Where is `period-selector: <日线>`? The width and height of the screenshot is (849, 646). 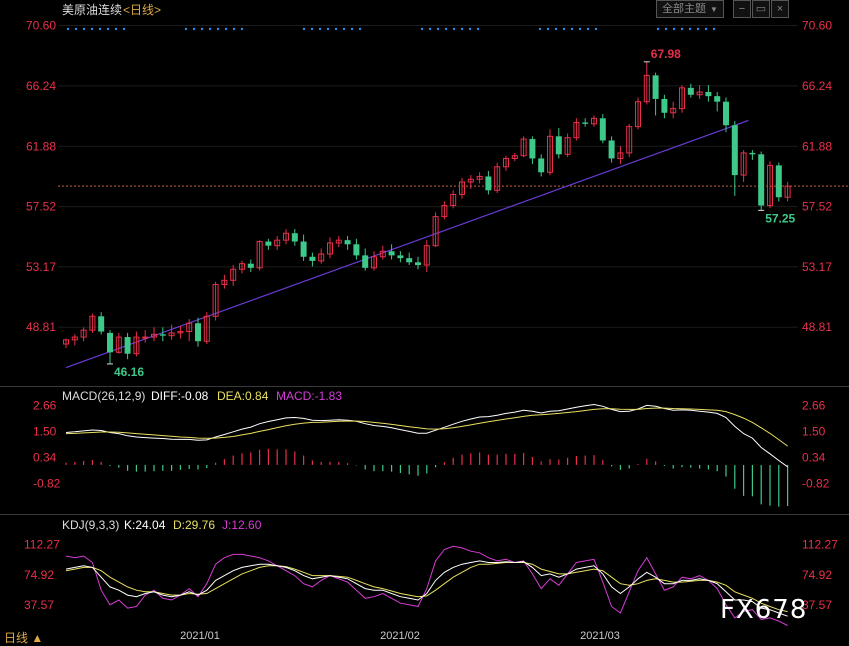 period-selector: <日线> is located at coordinates (142, 10).